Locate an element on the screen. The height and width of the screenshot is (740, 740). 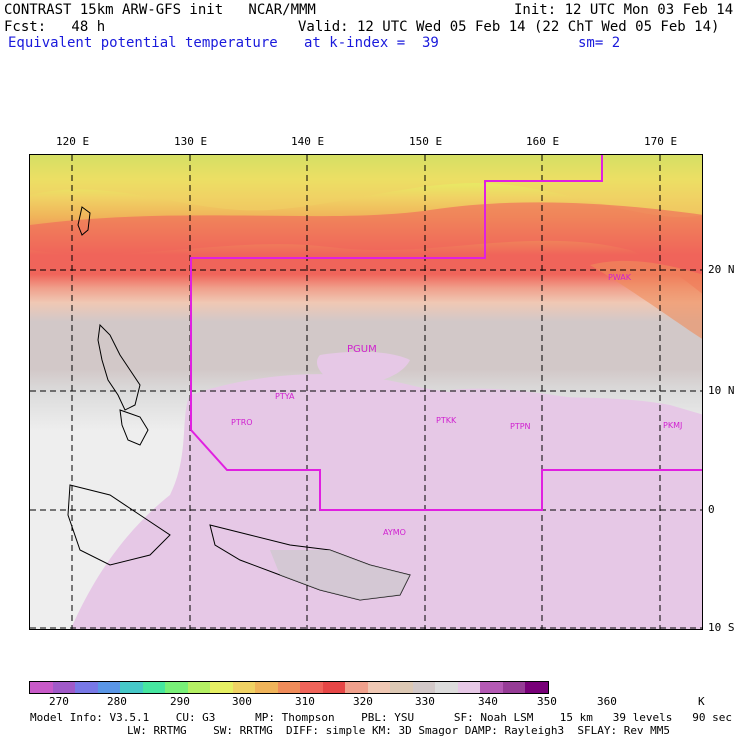
colorbar-label-280: 280 is located at coordinates (117, 701).